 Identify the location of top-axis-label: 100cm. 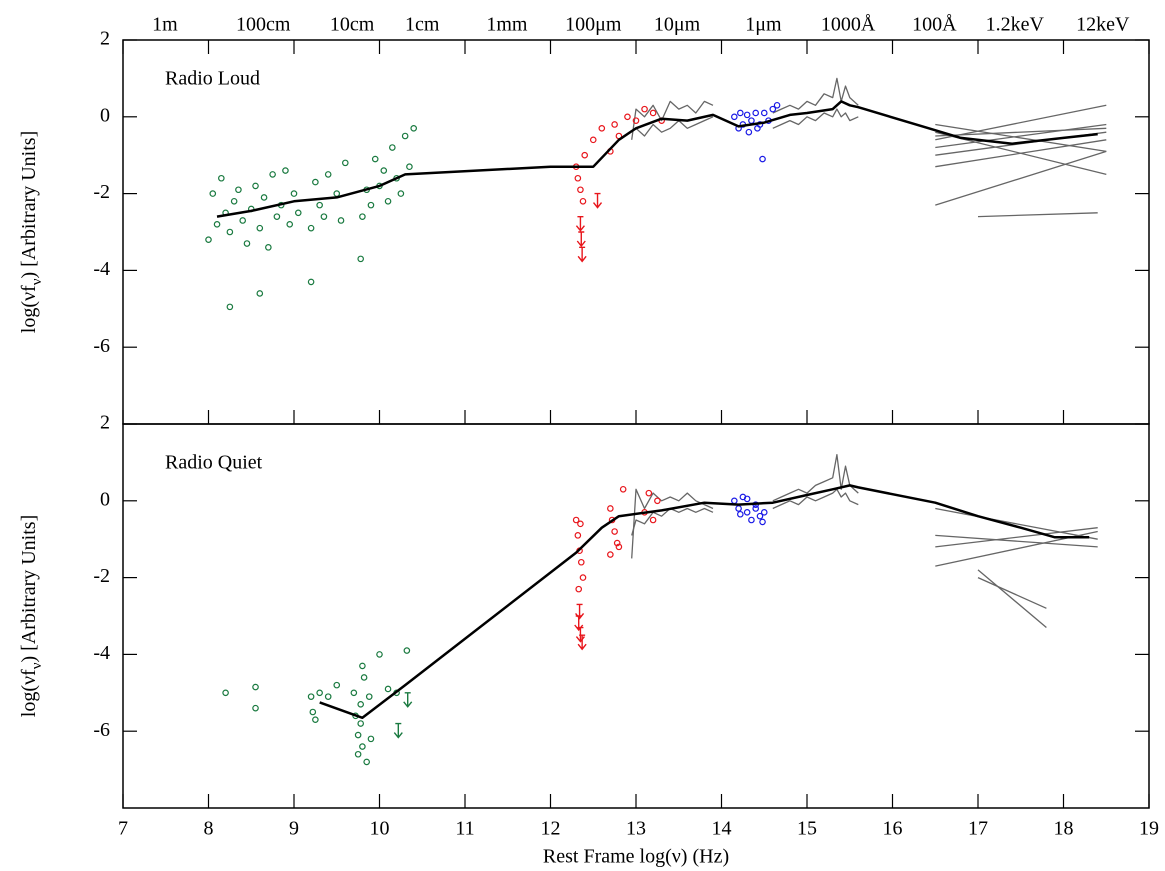
(263, 25).